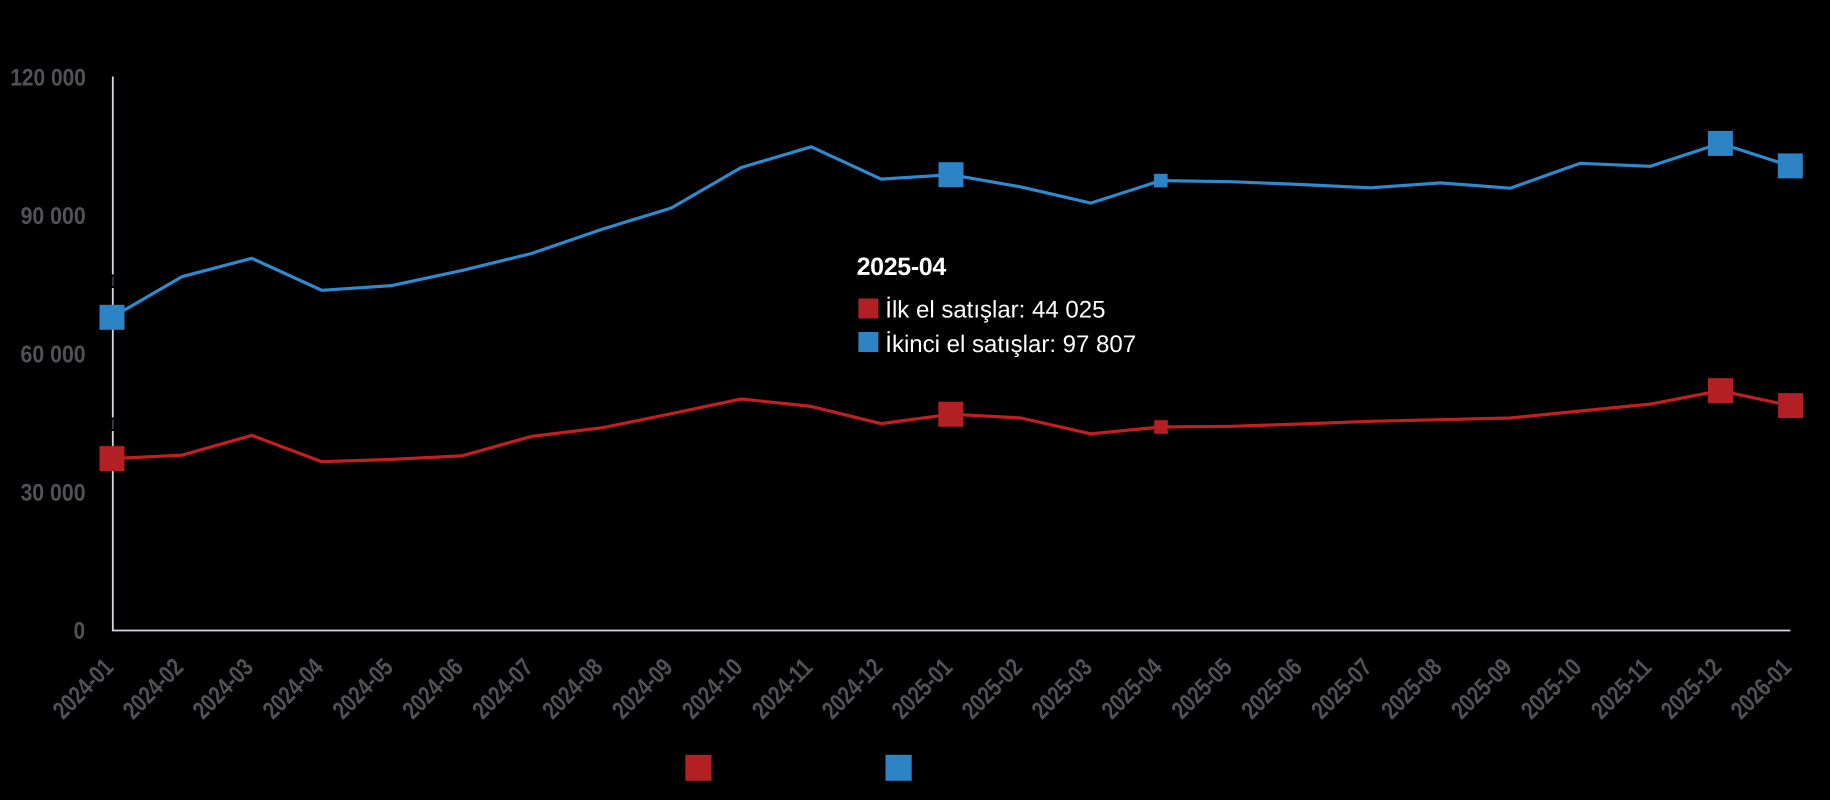 The image size is (1830, 800). What do you see at coordinates (79, 631) in the screenshot?
I see `svg-text: 0` at bounding box center [79, 631].